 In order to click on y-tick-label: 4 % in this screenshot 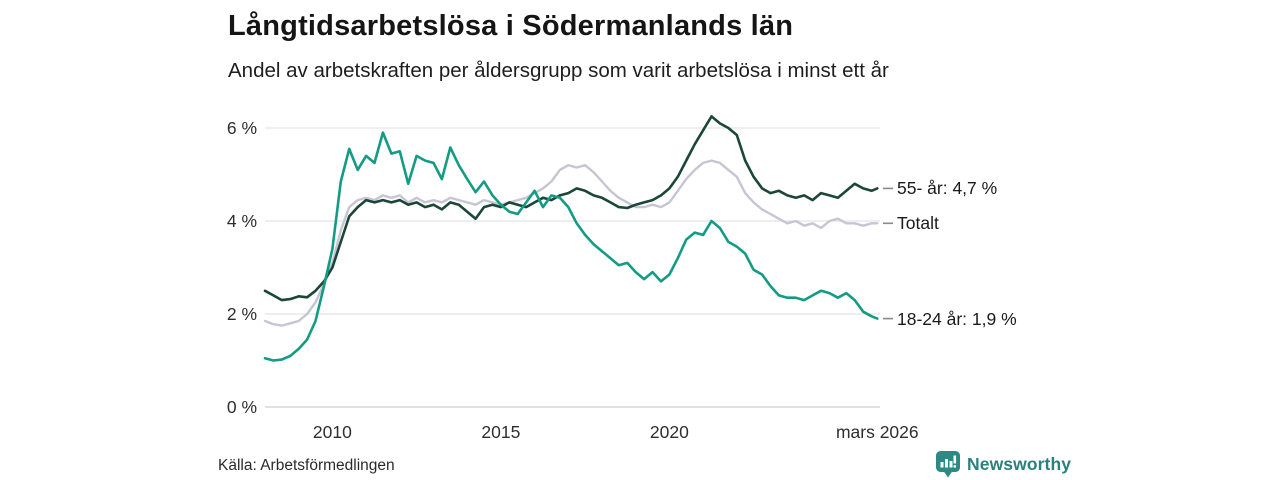, I will do `click(242, 221)`.